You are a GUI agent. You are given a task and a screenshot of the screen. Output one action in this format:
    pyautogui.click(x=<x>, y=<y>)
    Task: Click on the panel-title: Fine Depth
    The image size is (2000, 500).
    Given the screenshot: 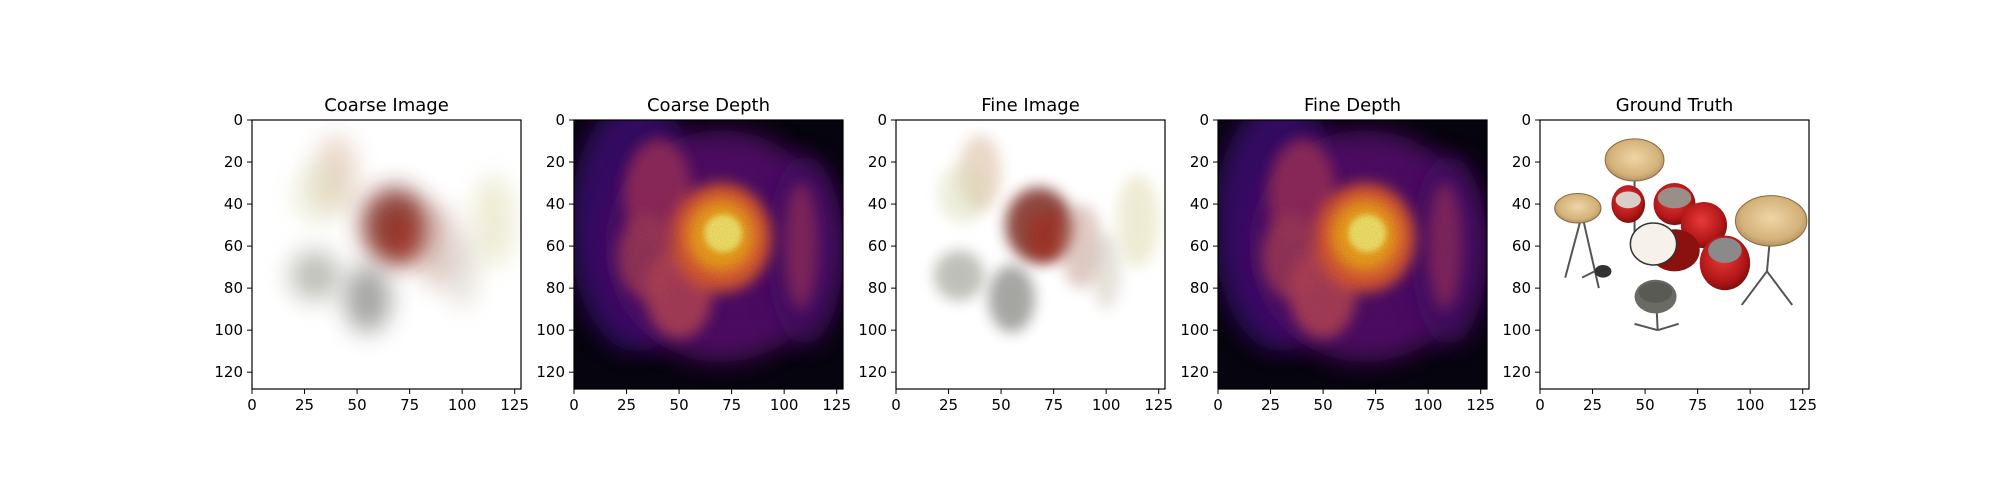 What is the action you would take?
    pyautogui.click(x=1352, y=105)
    